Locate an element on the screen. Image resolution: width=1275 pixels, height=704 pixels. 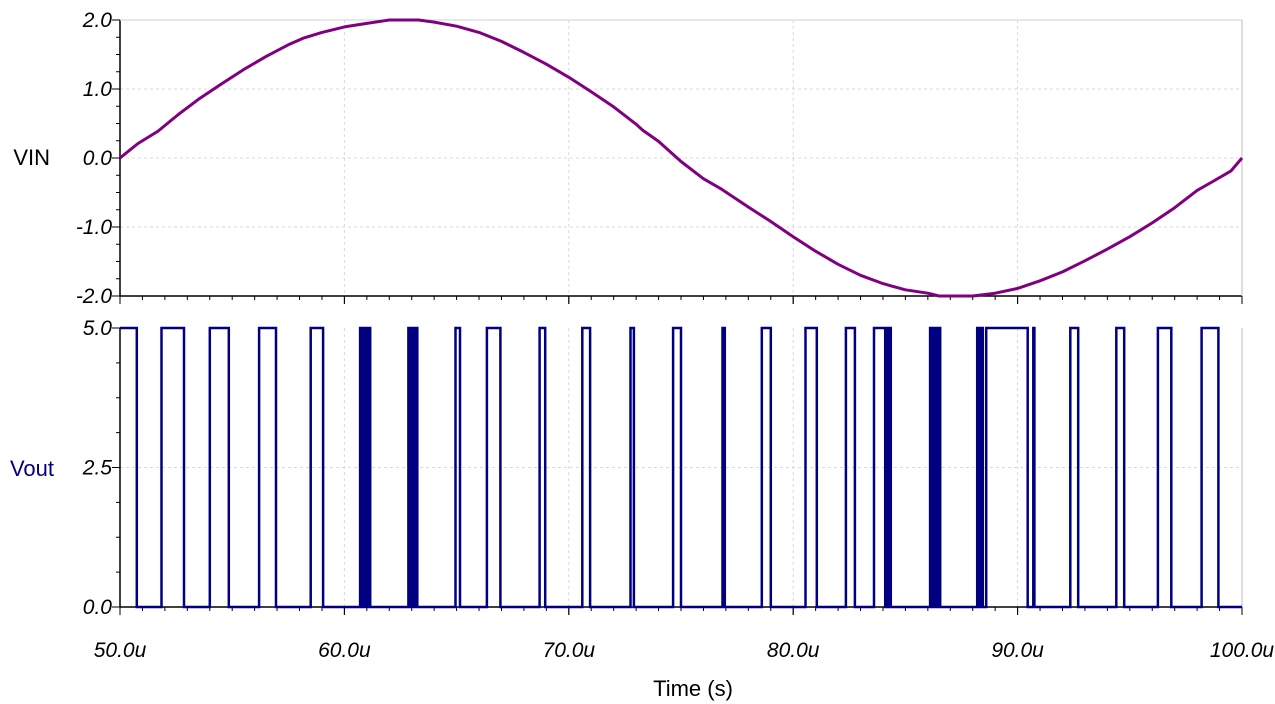
x-axis-title: Time (s) is located at coordinates (693, 688).